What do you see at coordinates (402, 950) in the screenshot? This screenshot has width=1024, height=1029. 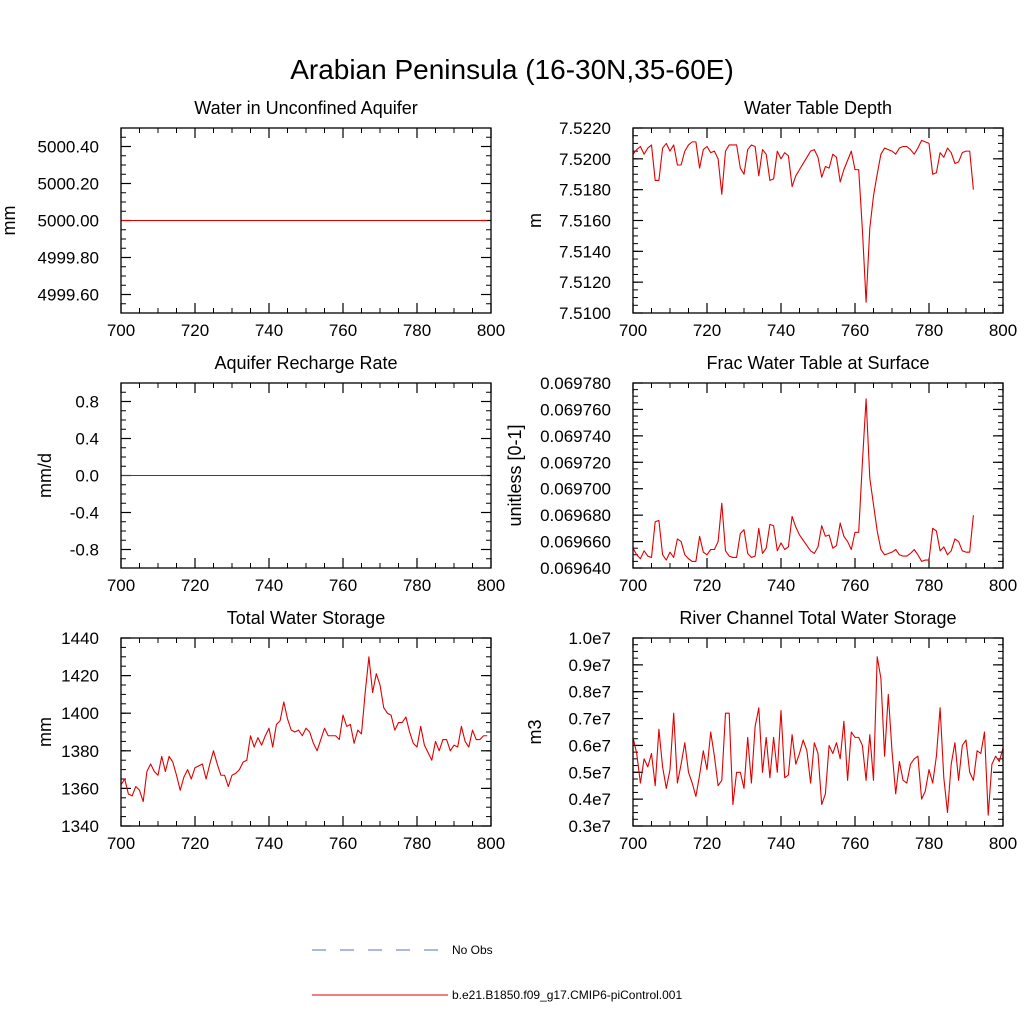 I see `legend-item-no-obs: No Obs` at bounding box center [402, 950].